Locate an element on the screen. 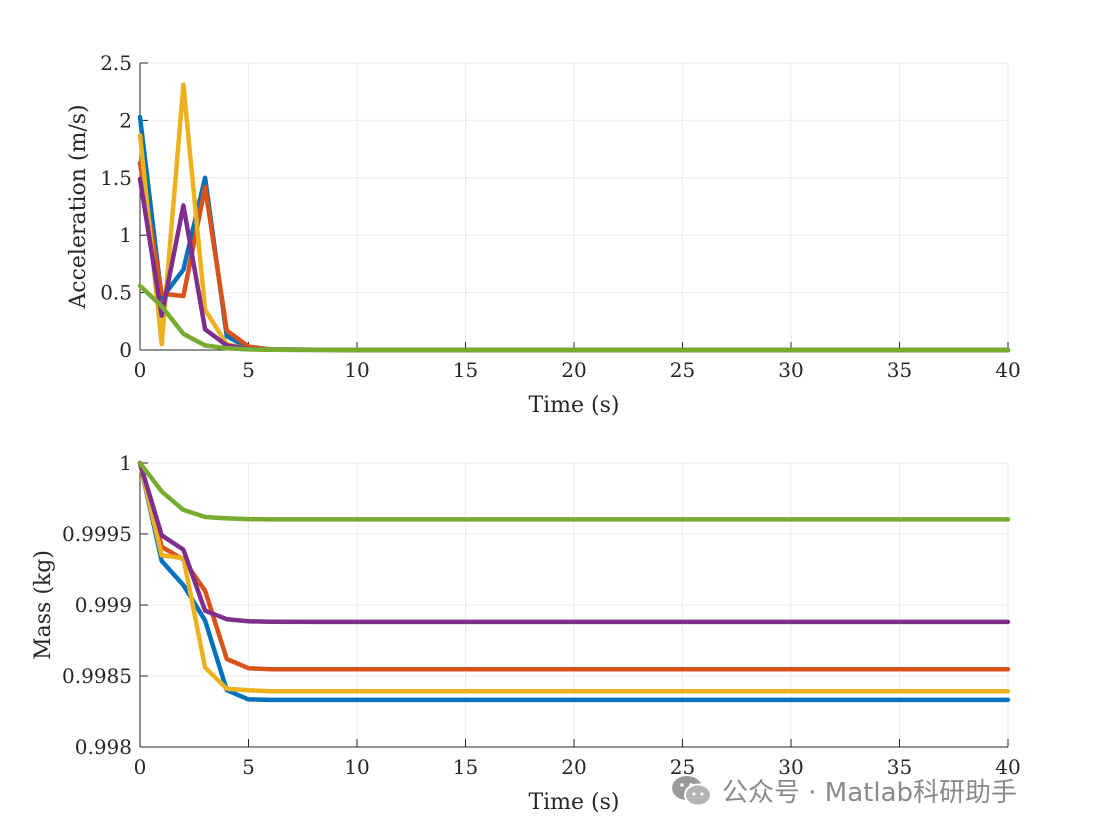 The width and height of the screenshot is (1108, 835). wechat-icon is located at coordinates (692, 790).